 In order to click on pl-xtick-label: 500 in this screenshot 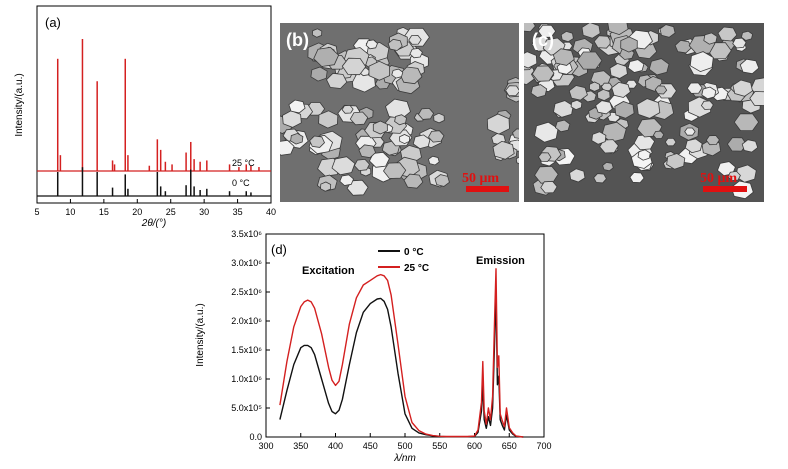, I will do `click(404, 446)`.